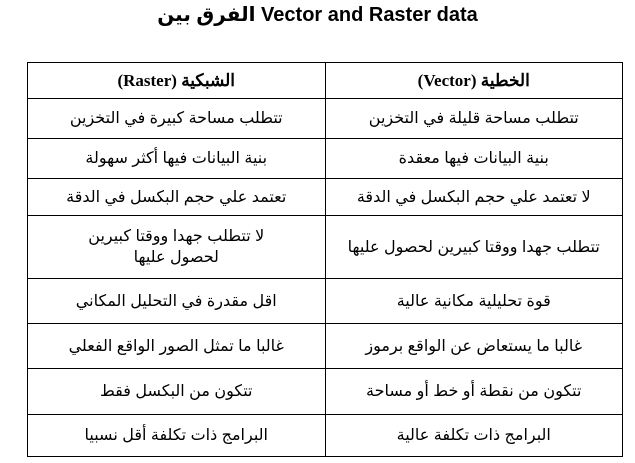 The height and width of the screenshot is (463, 635). I want to click on header-raster: الشبكية (Raster), so click(176, 80).